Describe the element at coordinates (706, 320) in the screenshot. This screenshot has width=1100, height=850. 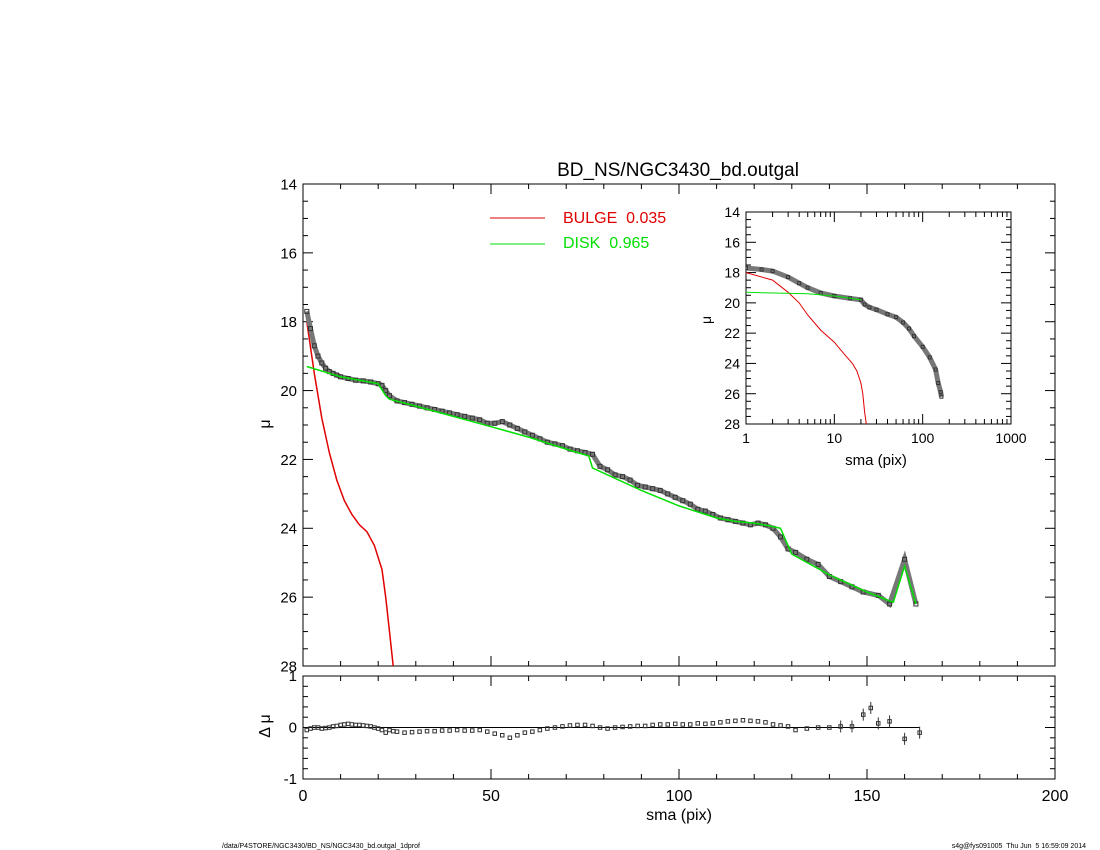
I see `inset-y-axis-label: μ` at that location.